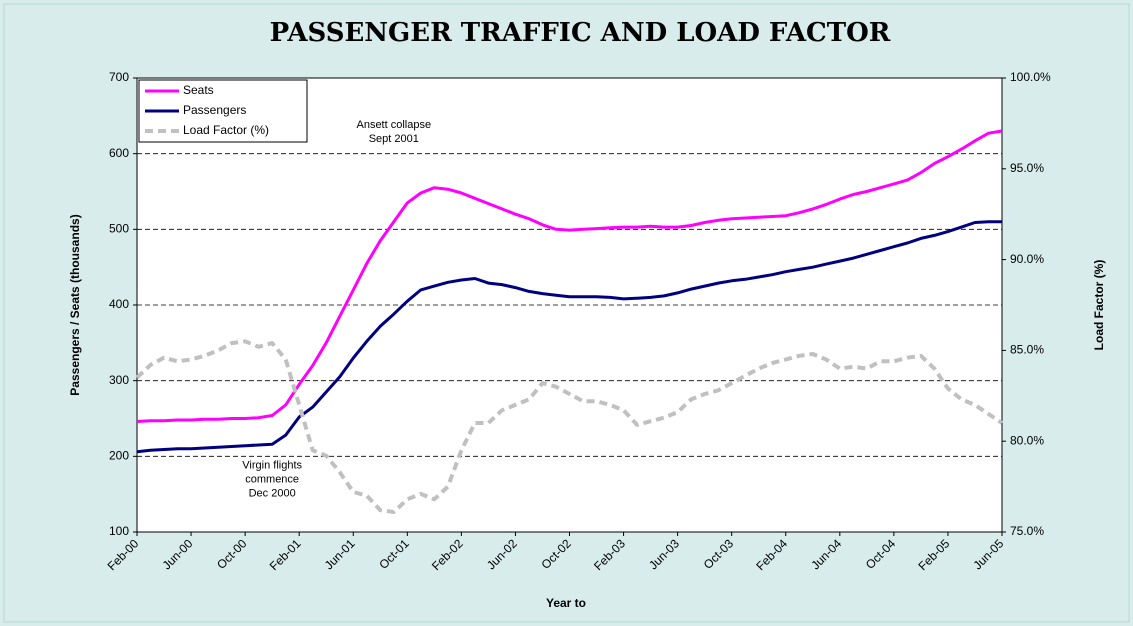  What do you see at coordinates (119, 531) in the screenshot?
I see `y-tick-label: 100` at bounding box center [119, 531].